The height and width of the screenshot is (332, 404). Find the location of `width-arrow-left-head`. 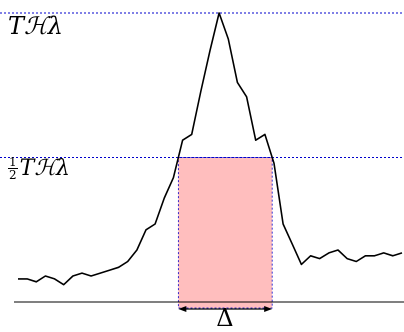

width-arrow-left-head is located at coordinates (182, 309).